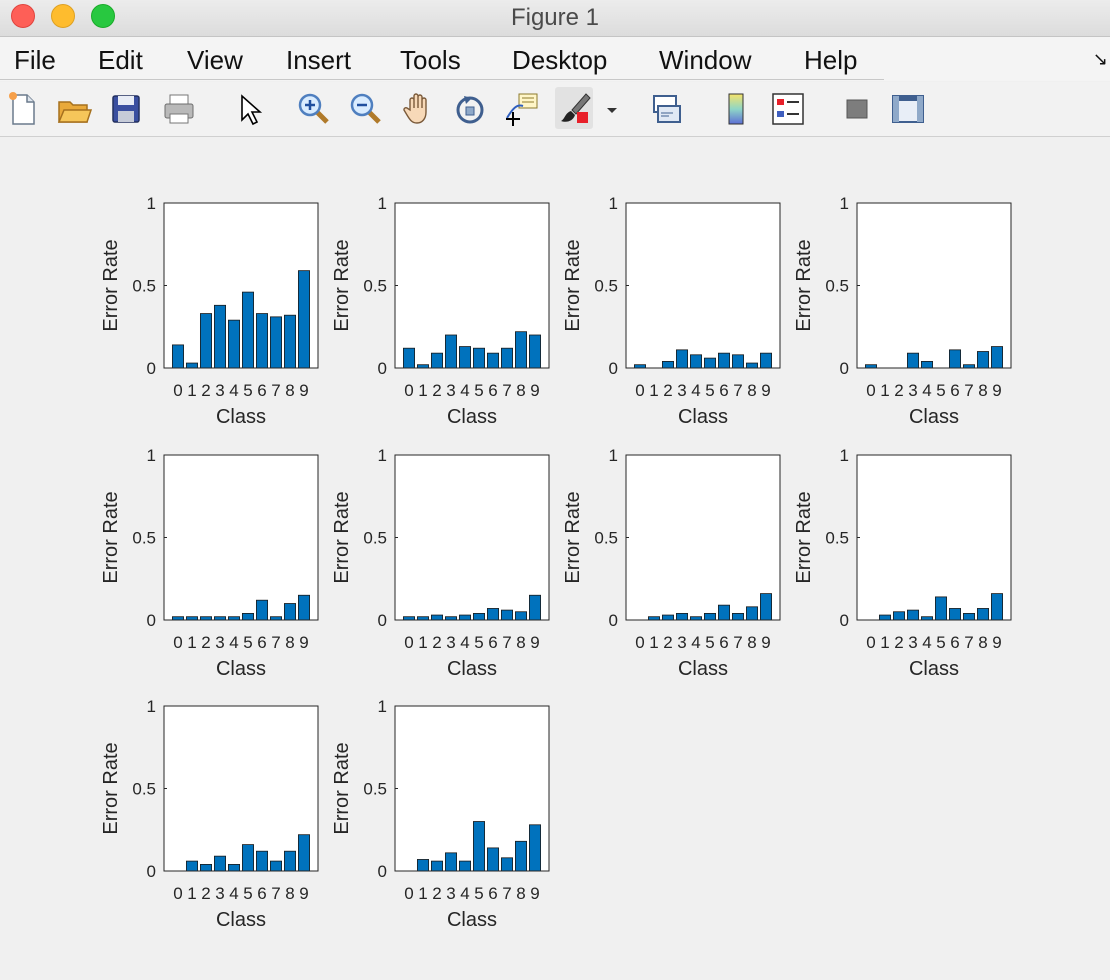  What do you see at coordinates (126, 109) in the screenshot?
I see `save-icon` at bounding box center [126, 109].